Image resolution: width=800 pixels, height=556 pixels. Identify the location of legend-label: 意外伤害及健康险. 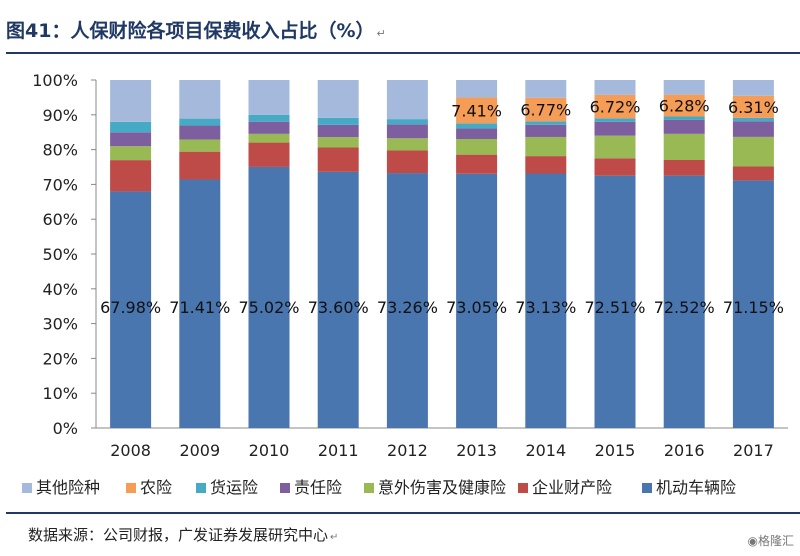
(442, 487).